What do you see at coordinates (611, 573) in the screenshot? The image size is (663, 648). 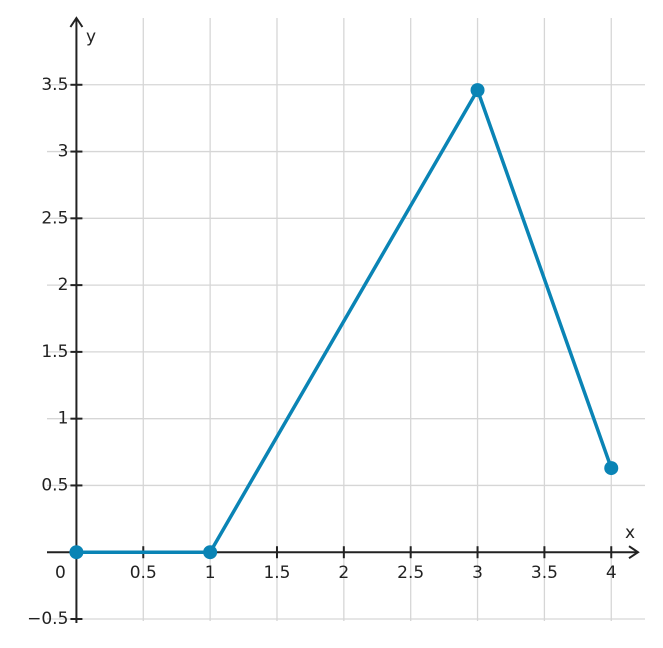 I see `x-tick-label: 4` at bounding box center [611, 573].